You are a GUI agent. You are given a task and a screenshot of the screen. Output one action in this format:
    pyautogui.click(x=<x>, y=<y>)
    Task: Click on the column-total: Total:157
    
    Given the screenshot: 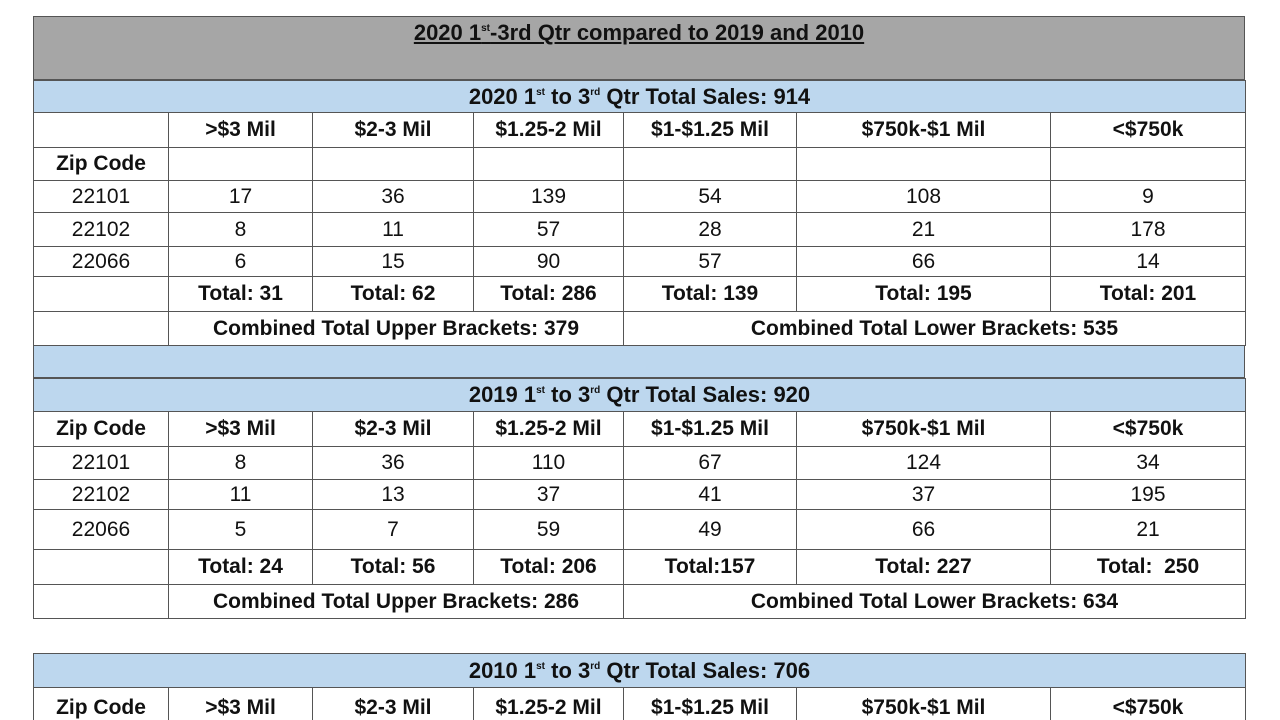 What is the action you would take?
    pyautogui.click(x=710, y=567)
    